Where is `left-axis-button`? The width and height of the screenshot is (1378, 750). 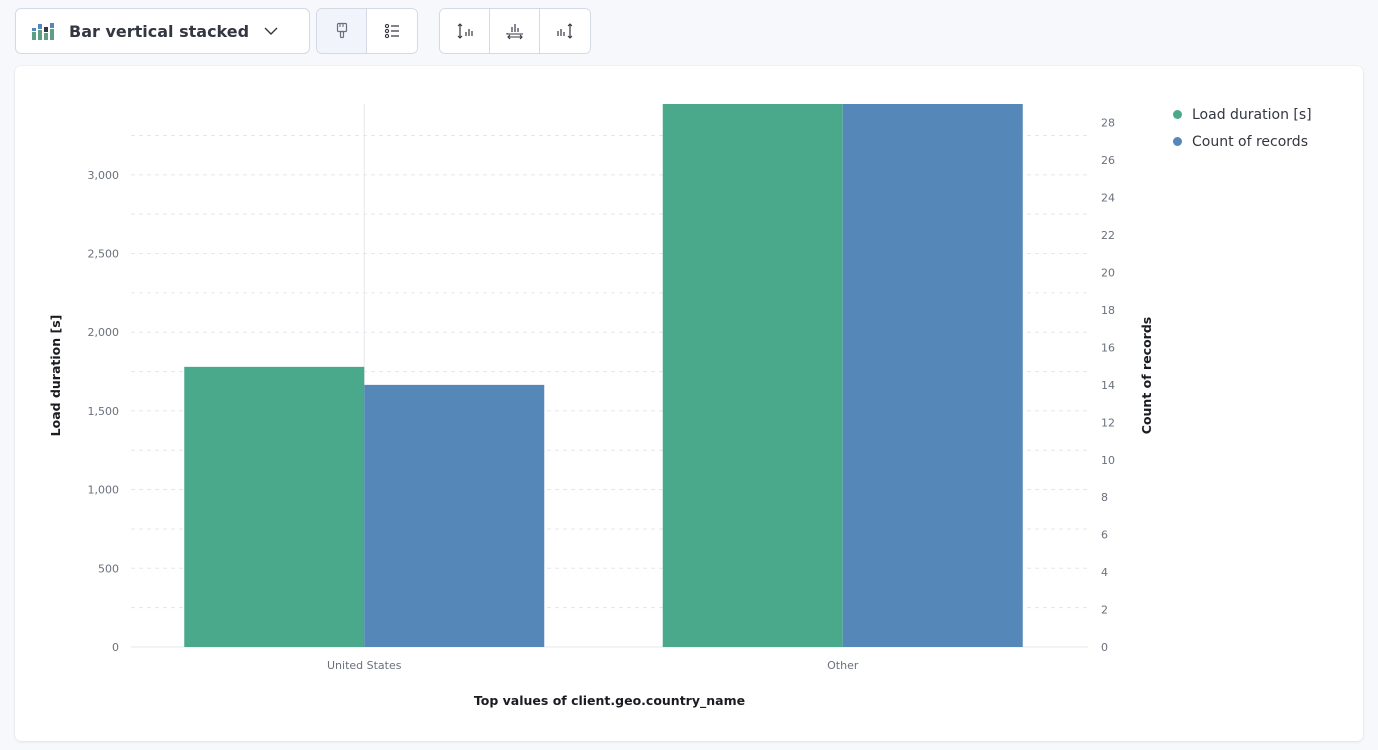 left-axis-button is located at coordinates (465, 31).